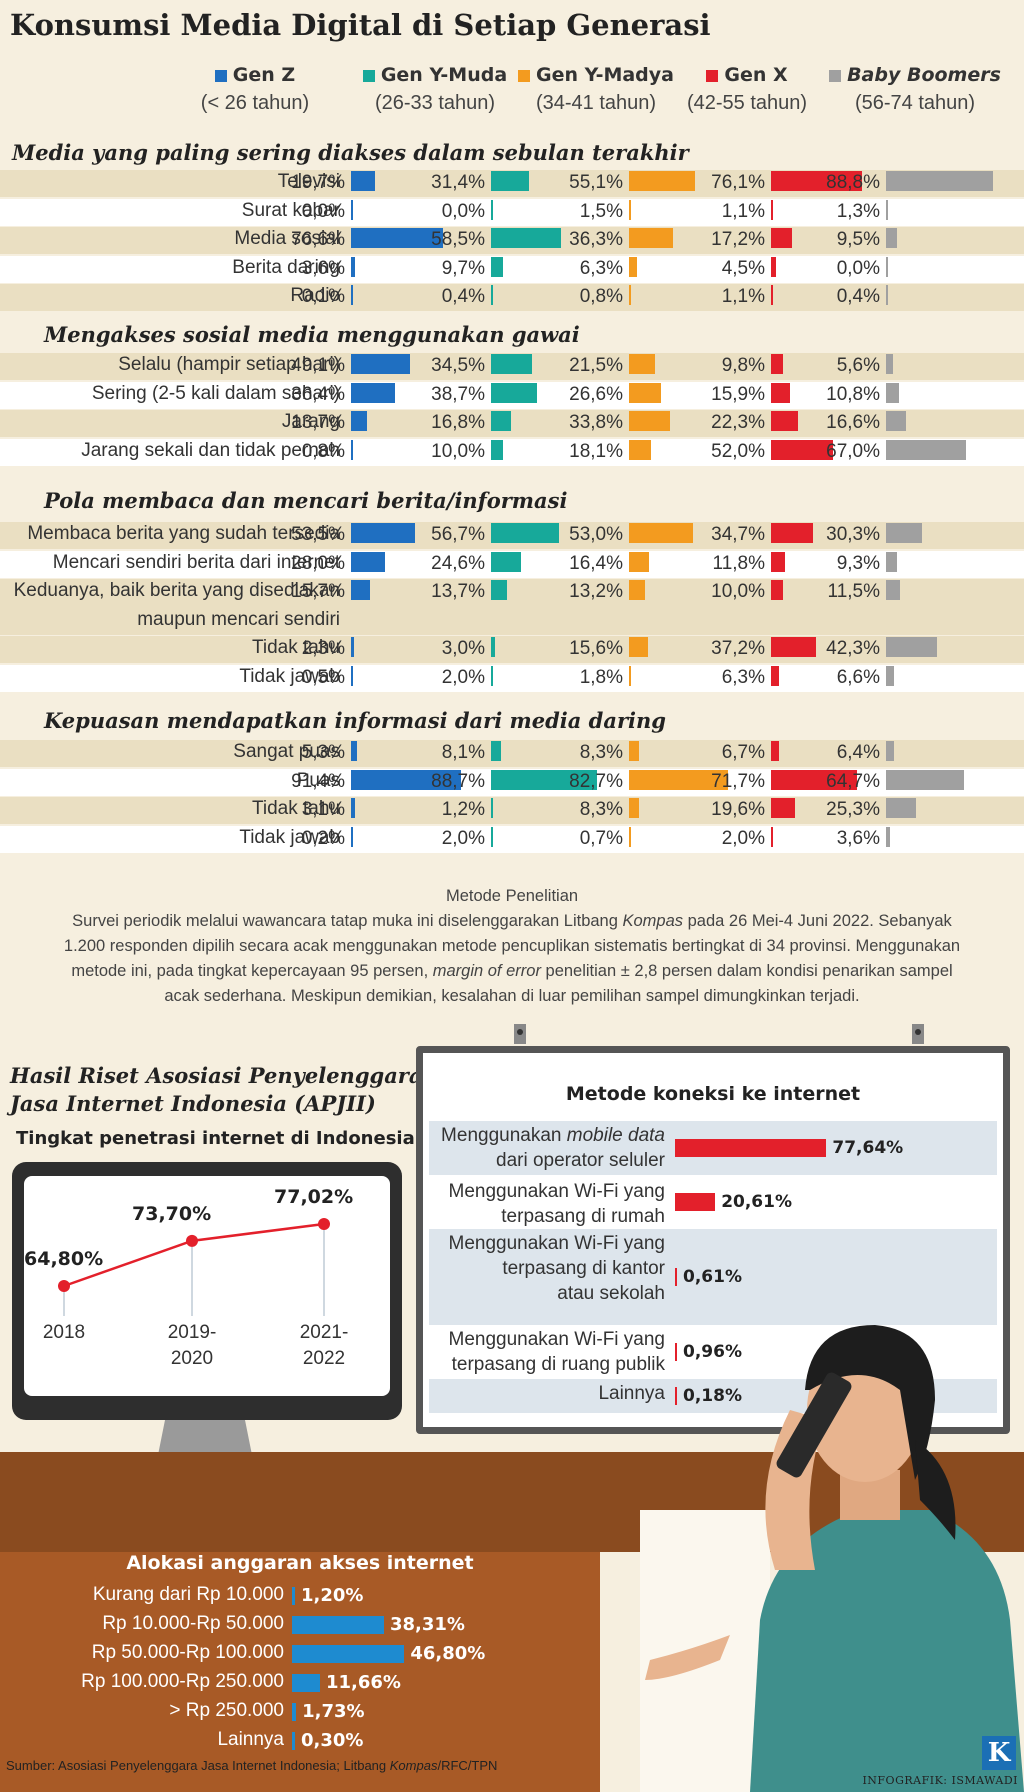  What do you see at coordinates (738, 451) in the screenshot?
I see `value-text: 52,0%` at bounding box center [738, 451].